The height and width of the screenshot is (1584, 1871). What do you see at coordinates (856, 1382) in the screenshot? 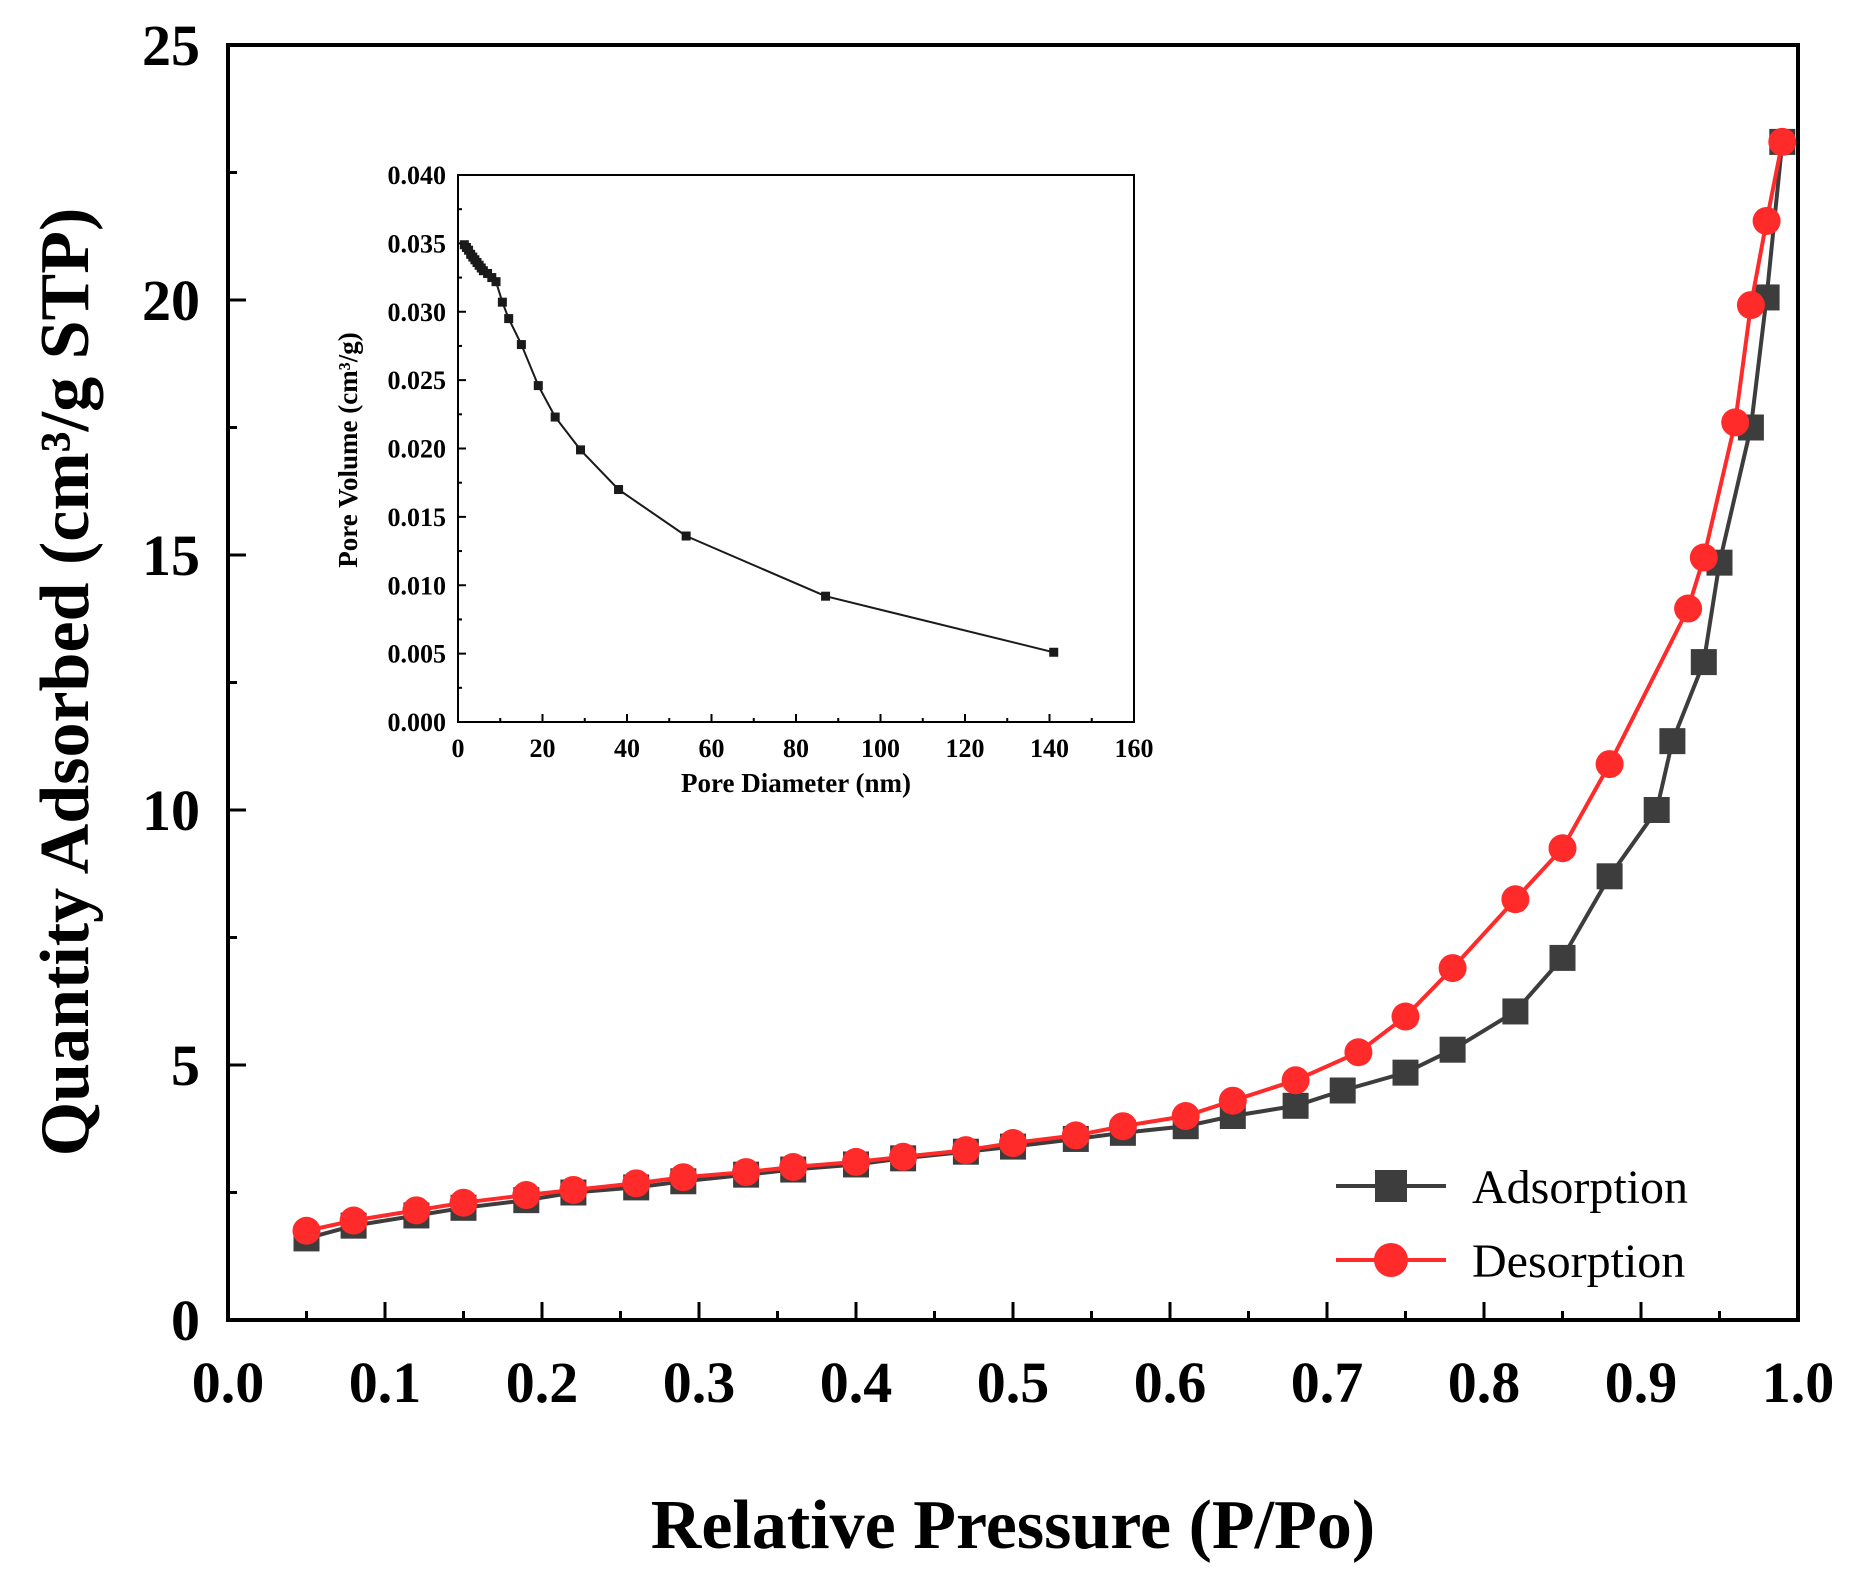
I see `main-x-tick-label: 0.4` at bounding box center [856, 1382].